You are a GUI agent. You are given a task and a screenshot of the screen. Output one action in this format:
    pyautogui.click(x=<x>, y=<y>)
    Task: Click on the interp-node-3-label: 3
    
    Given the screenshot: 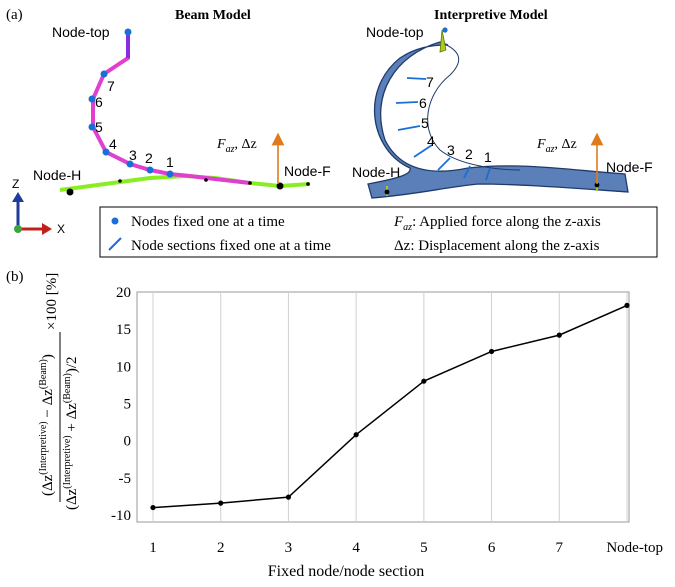 What is the action you would take?
    pyautogui.click(x=451, y=150)
    